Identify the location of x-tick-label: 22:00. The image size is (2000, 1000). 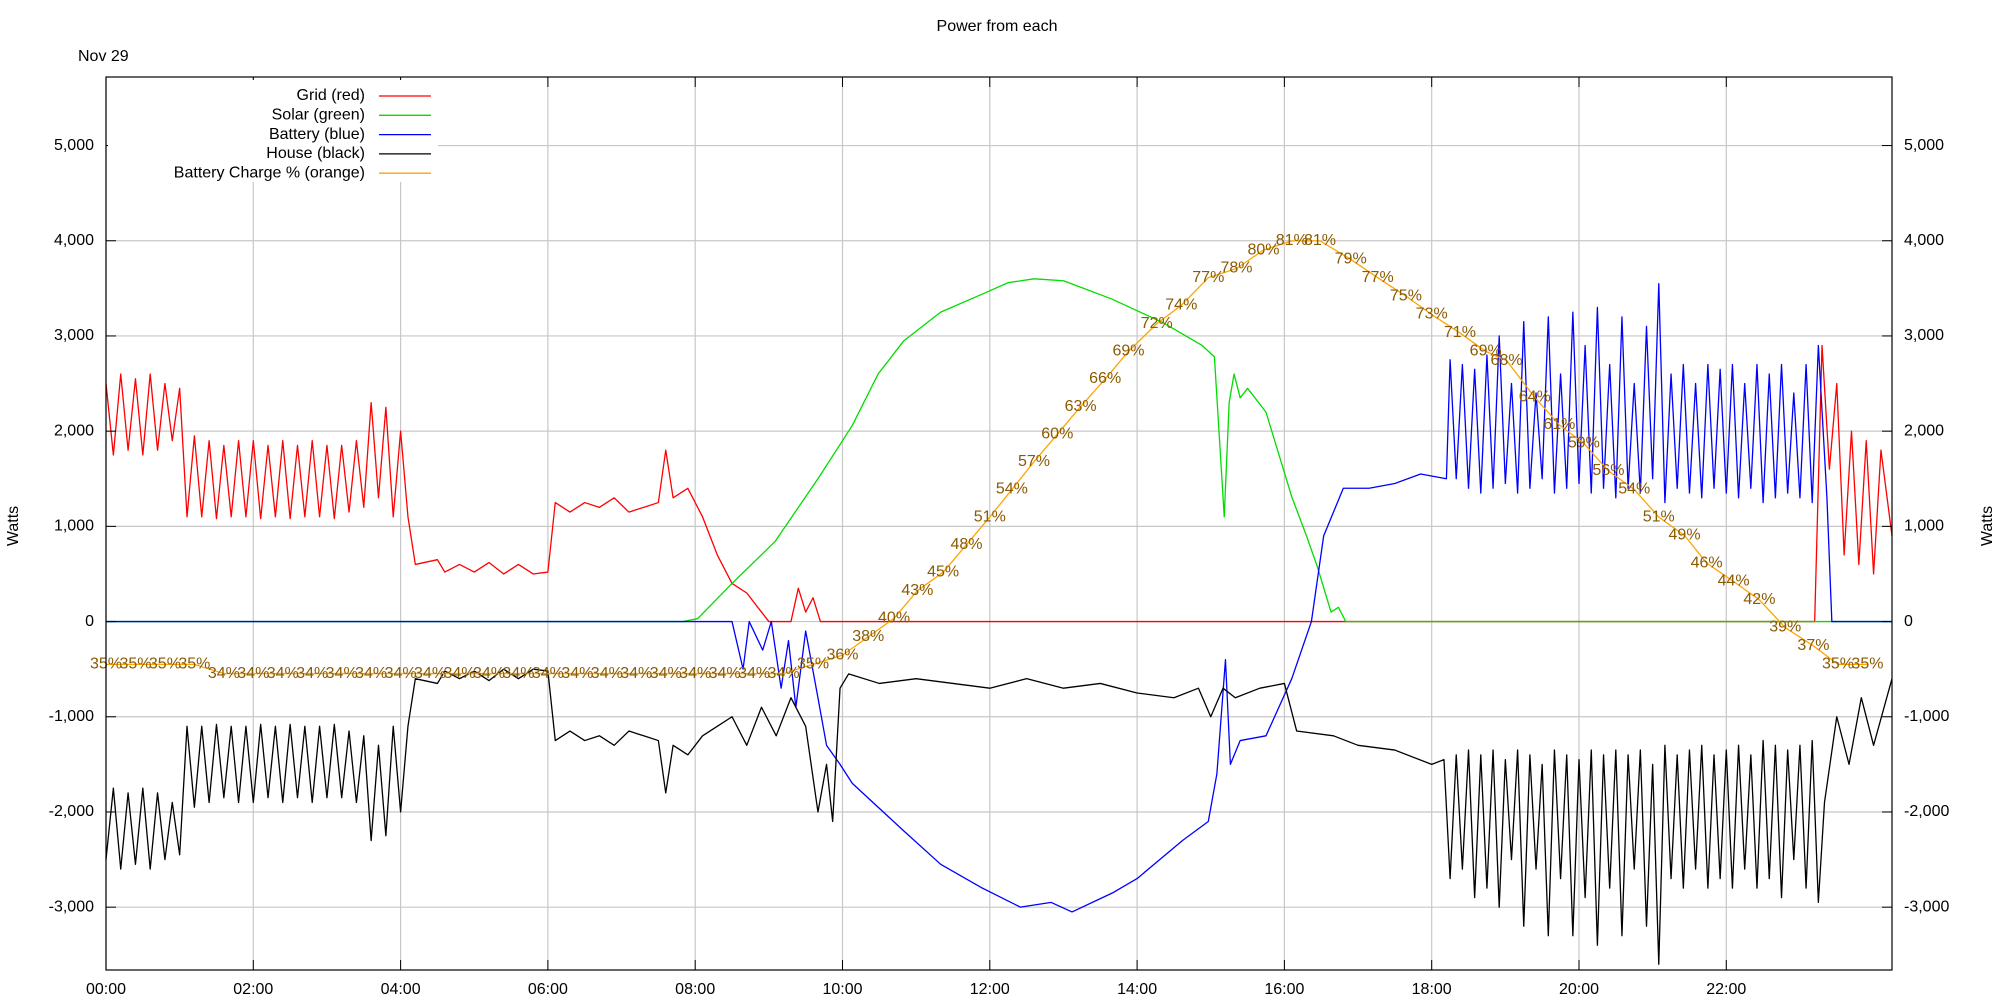
(1726, 989).